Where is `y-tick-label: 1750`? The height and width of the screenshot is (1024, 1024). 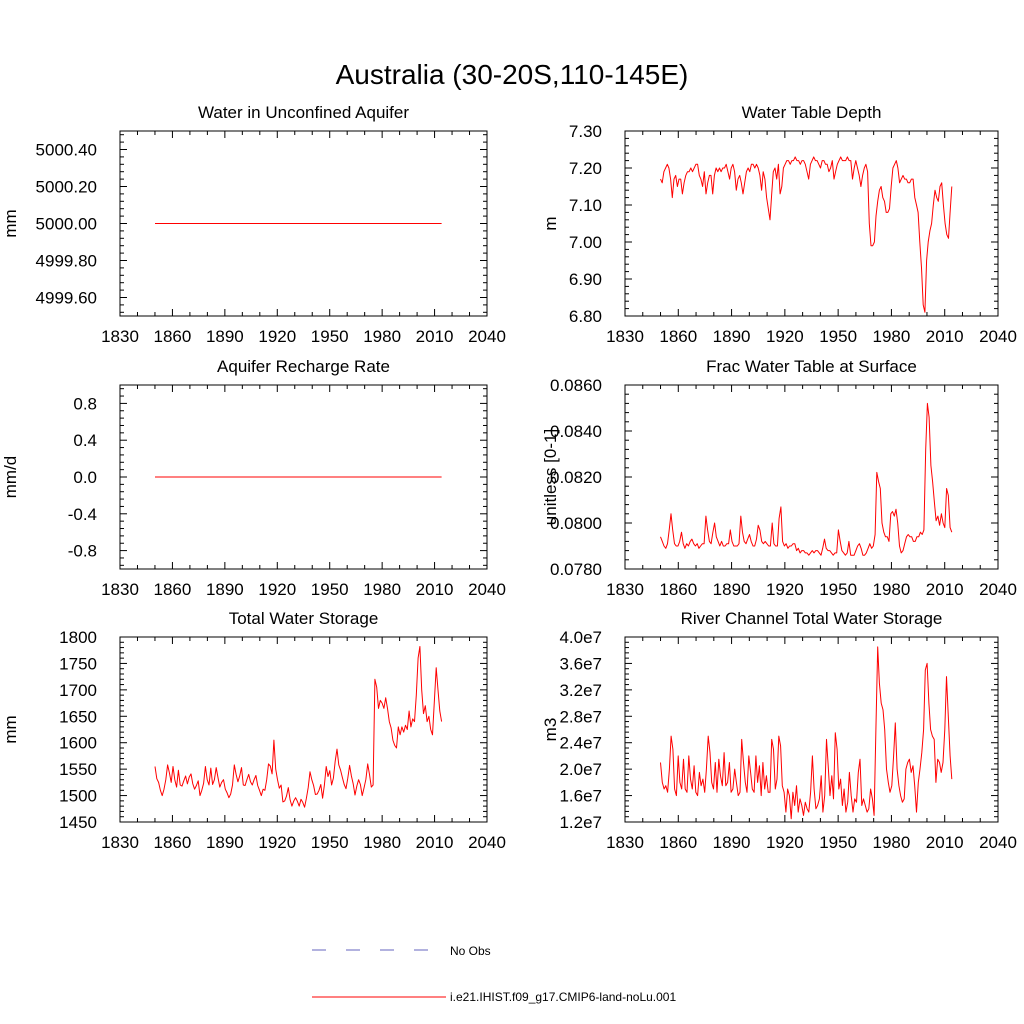 y-tick-label: 1750 is located at coordinates (78, 663).